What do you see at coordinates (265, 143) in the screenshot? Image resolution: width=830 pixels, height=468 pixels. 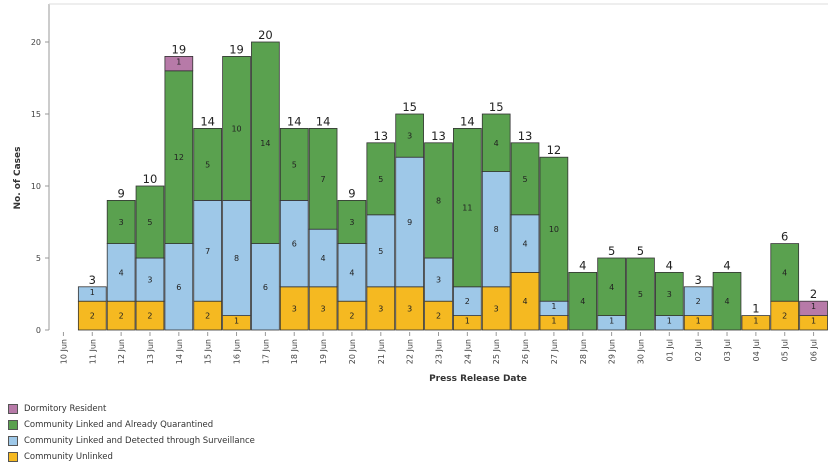 I see `segment-value-label: 14` at bounding box center [265, 143].